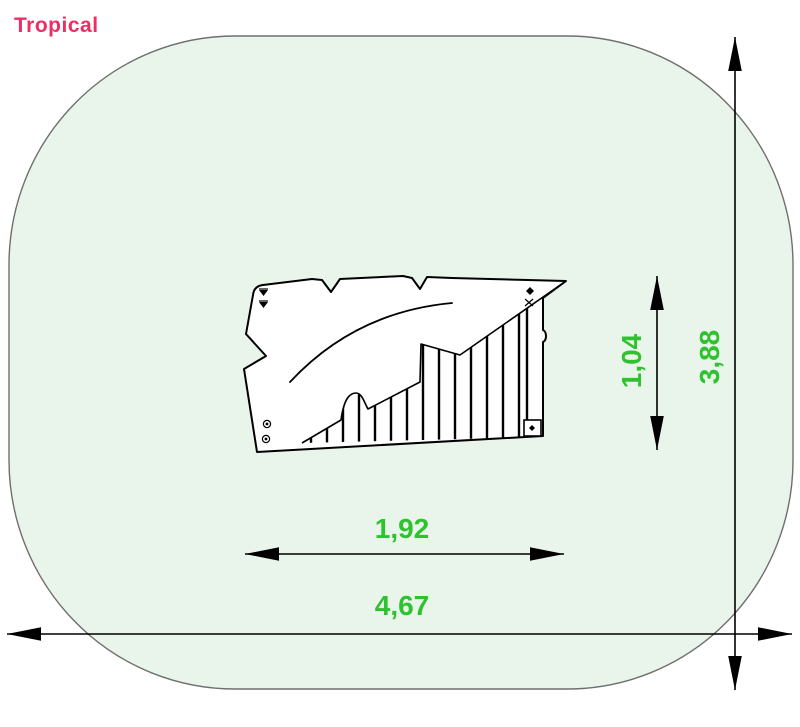 This screenshot has height=727, width=800. I want to click on item-depth-dimension-label: 1,04, so click(631, 361).